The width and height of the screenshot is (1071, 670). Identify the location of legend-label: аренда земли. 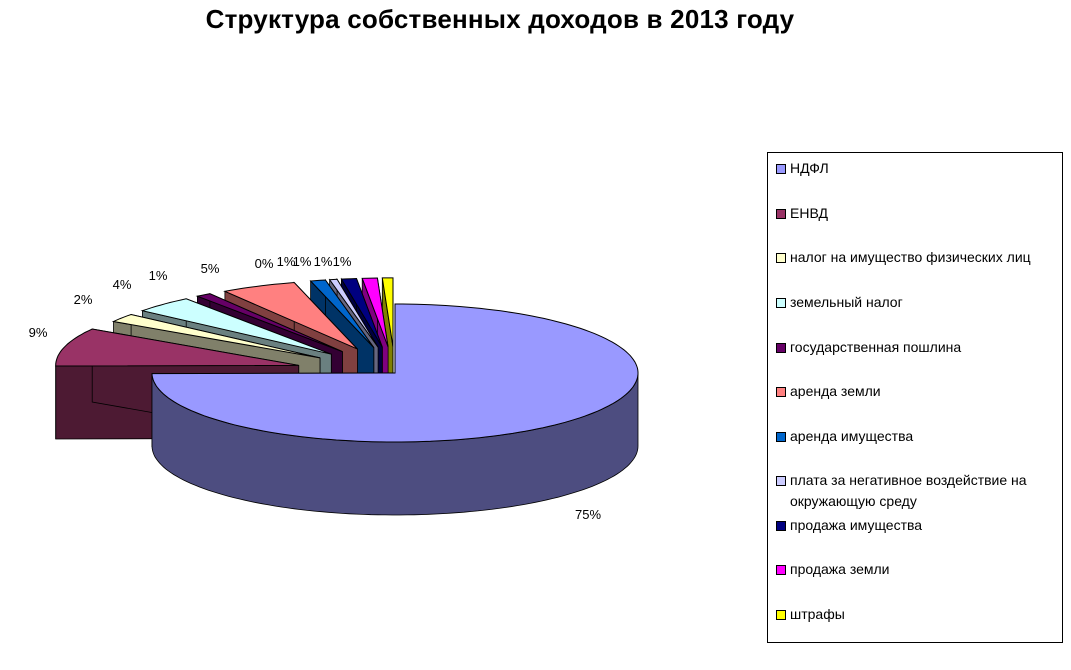
(835, 391).